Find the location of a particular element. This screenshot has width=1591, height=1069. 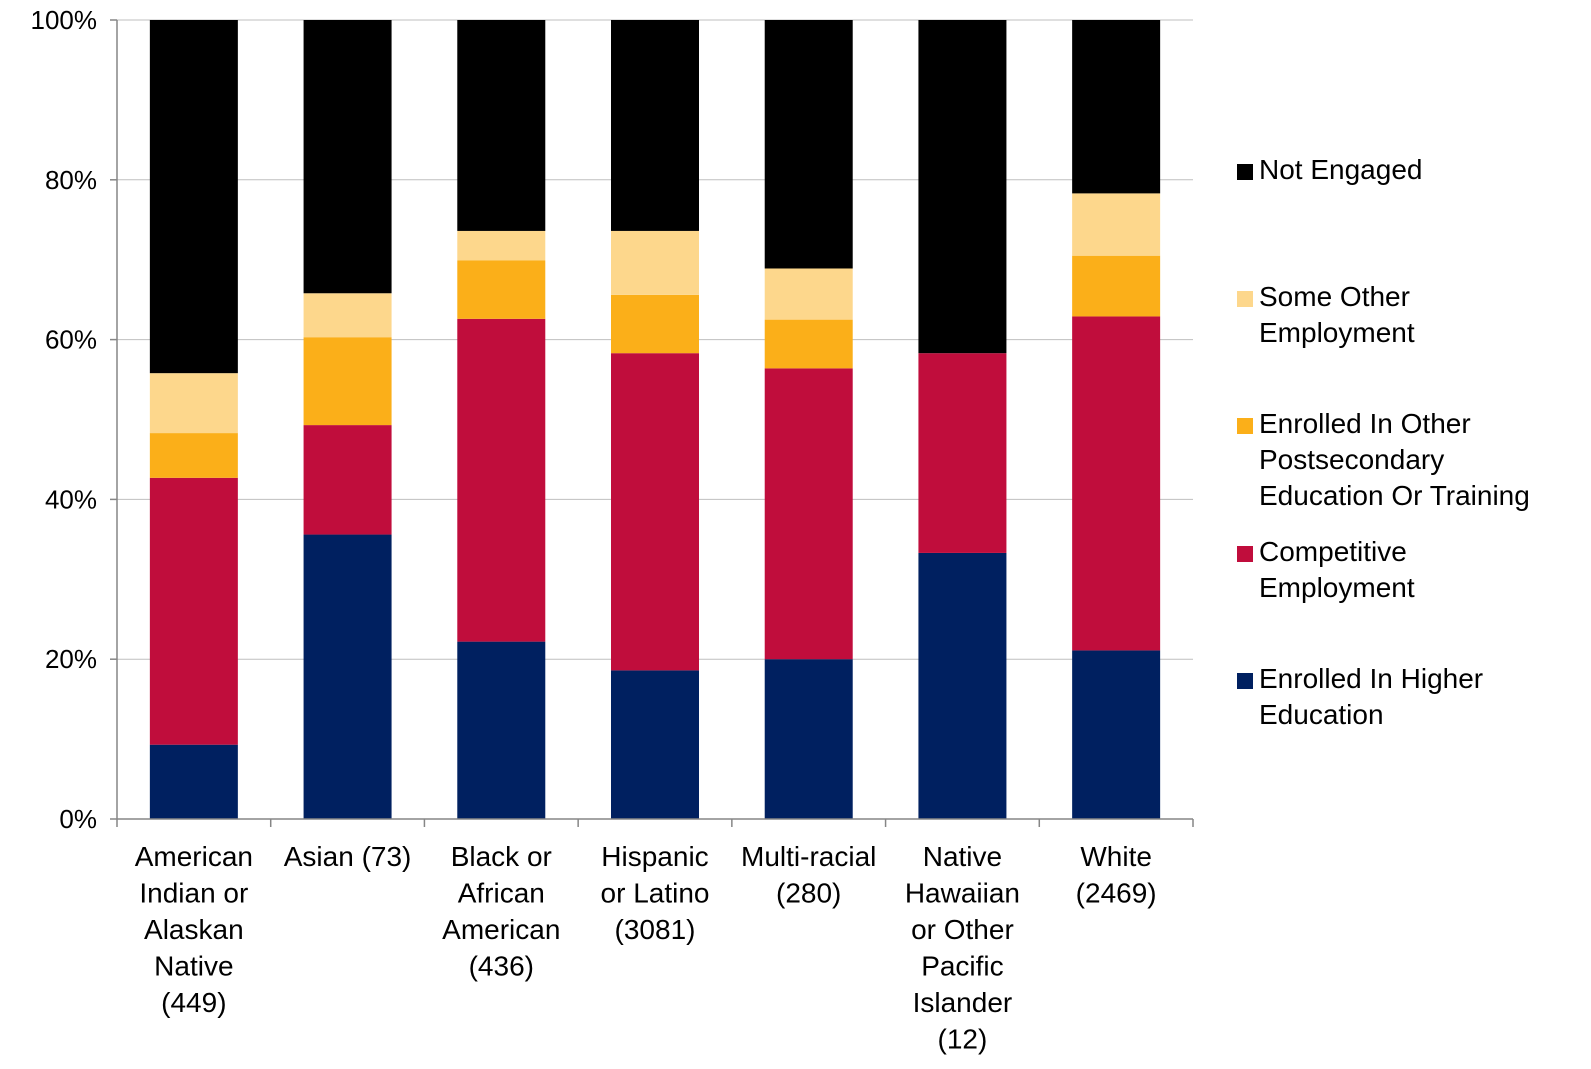

y-tick-label: 100% is located at coordinates (64, 20).